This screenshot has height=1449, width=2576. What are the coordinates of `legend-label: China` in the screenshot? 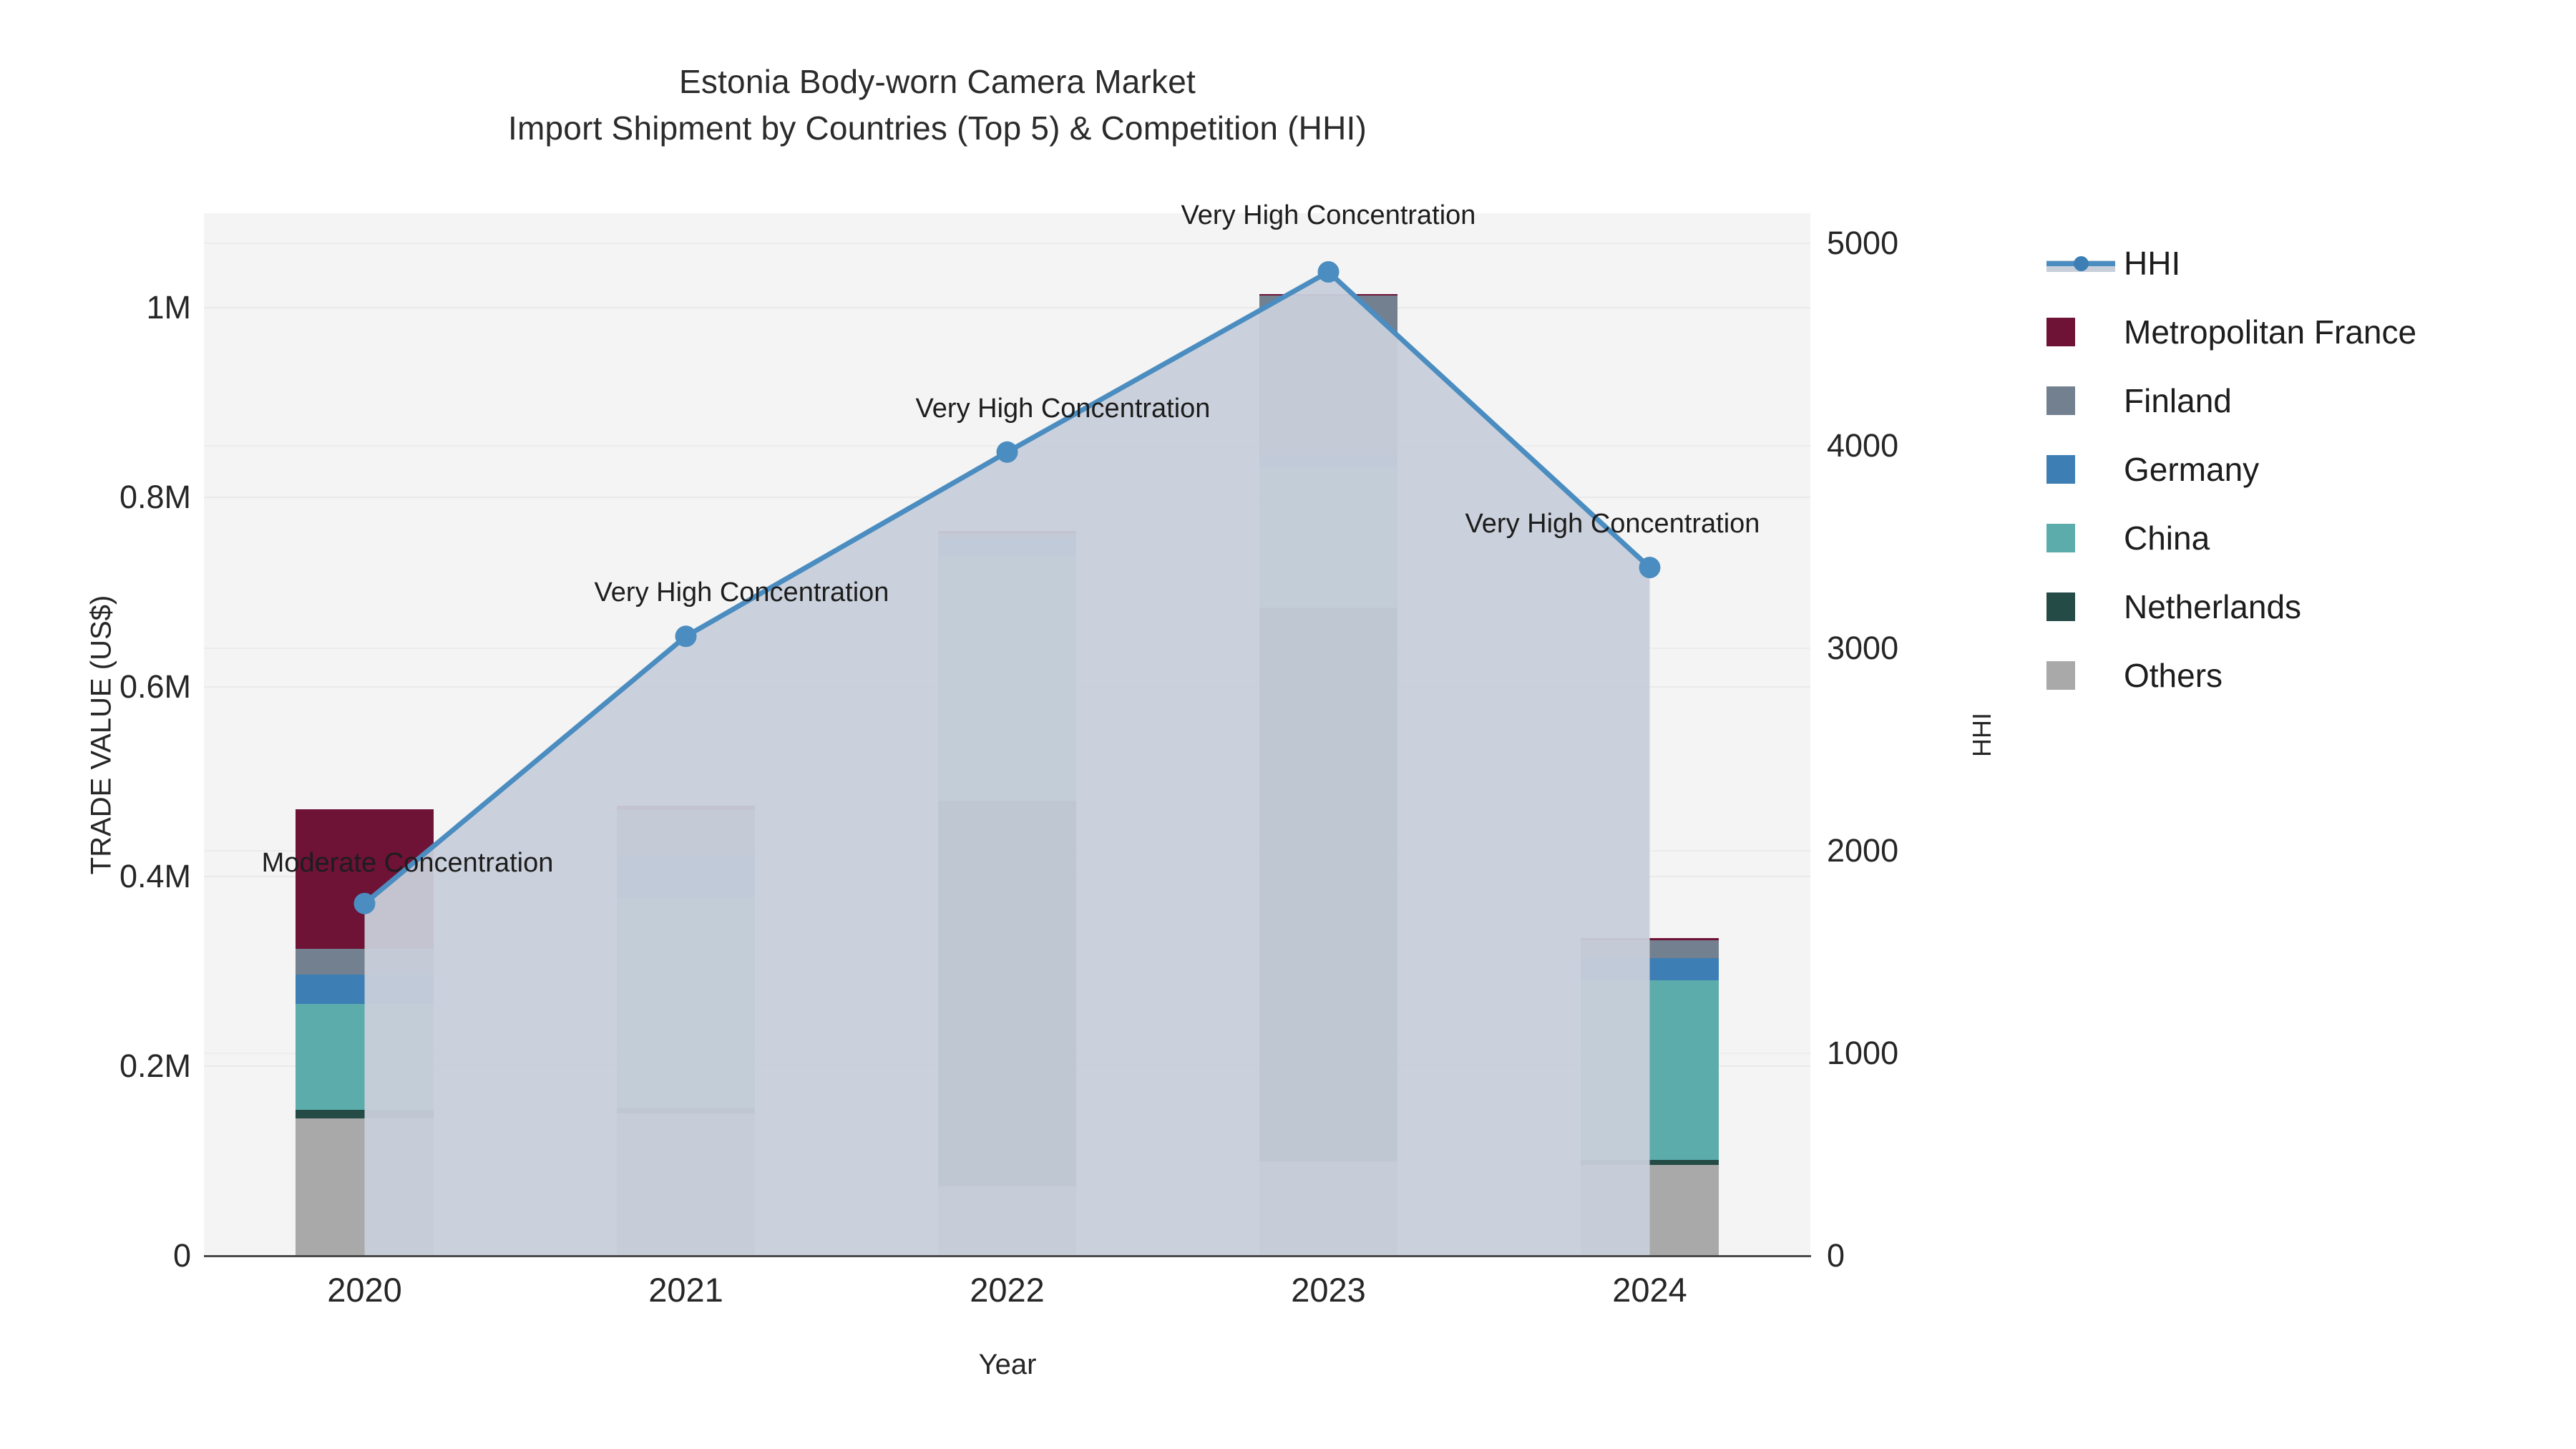 It's located at (2167, 538).